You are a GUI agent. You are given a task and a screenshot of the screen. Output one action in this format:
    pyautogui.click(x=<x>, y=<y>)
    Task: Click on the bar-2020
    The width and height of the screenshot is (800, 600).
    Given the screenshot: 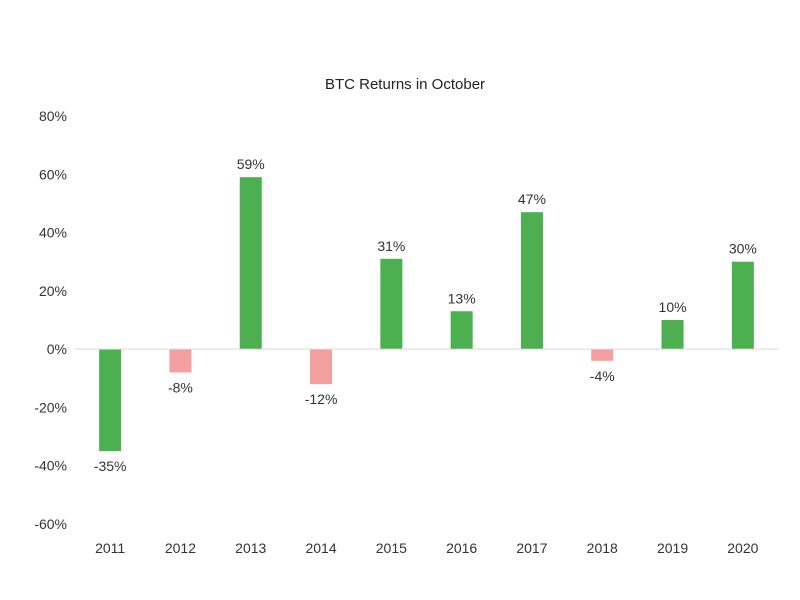 What is the action you would take?
    pyautogui.click(x=742, y=305)
    